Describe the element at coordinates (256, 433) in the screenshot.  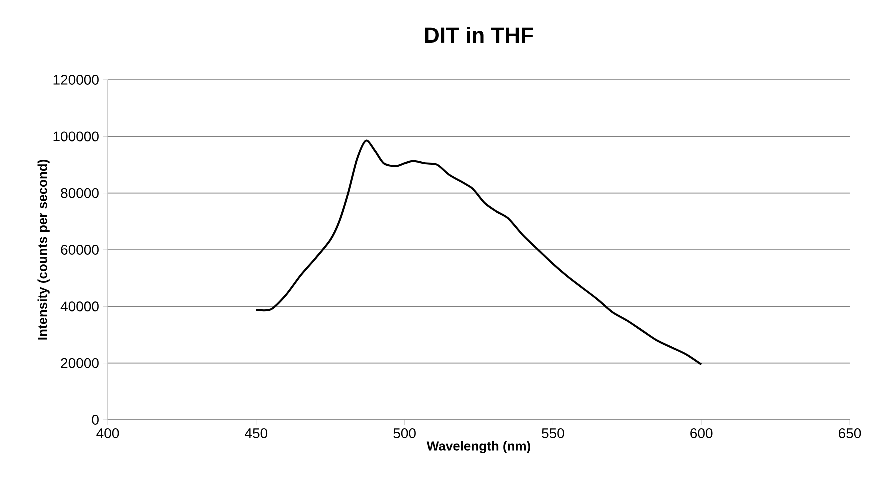
I see `x-tick-label: 450` at that location.